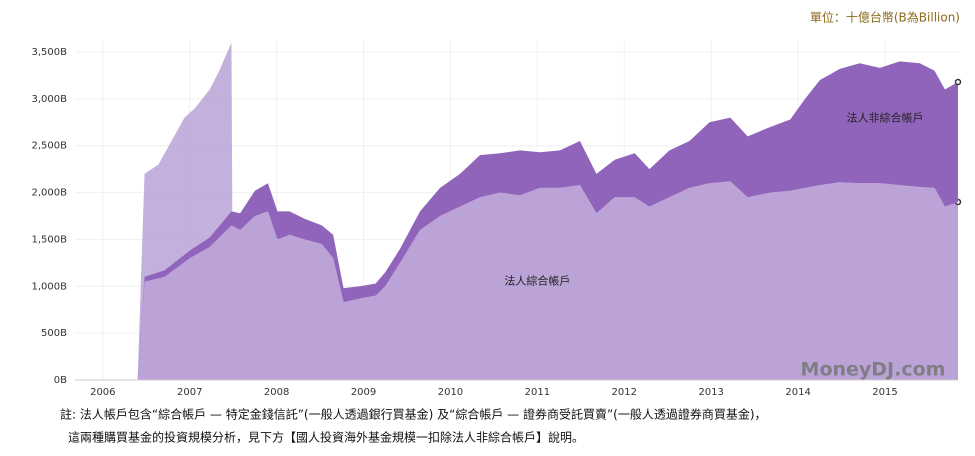  Describe the element at coordinates (537, 392) in the screenshot. I see `x-tick-label: 2011` at that location.